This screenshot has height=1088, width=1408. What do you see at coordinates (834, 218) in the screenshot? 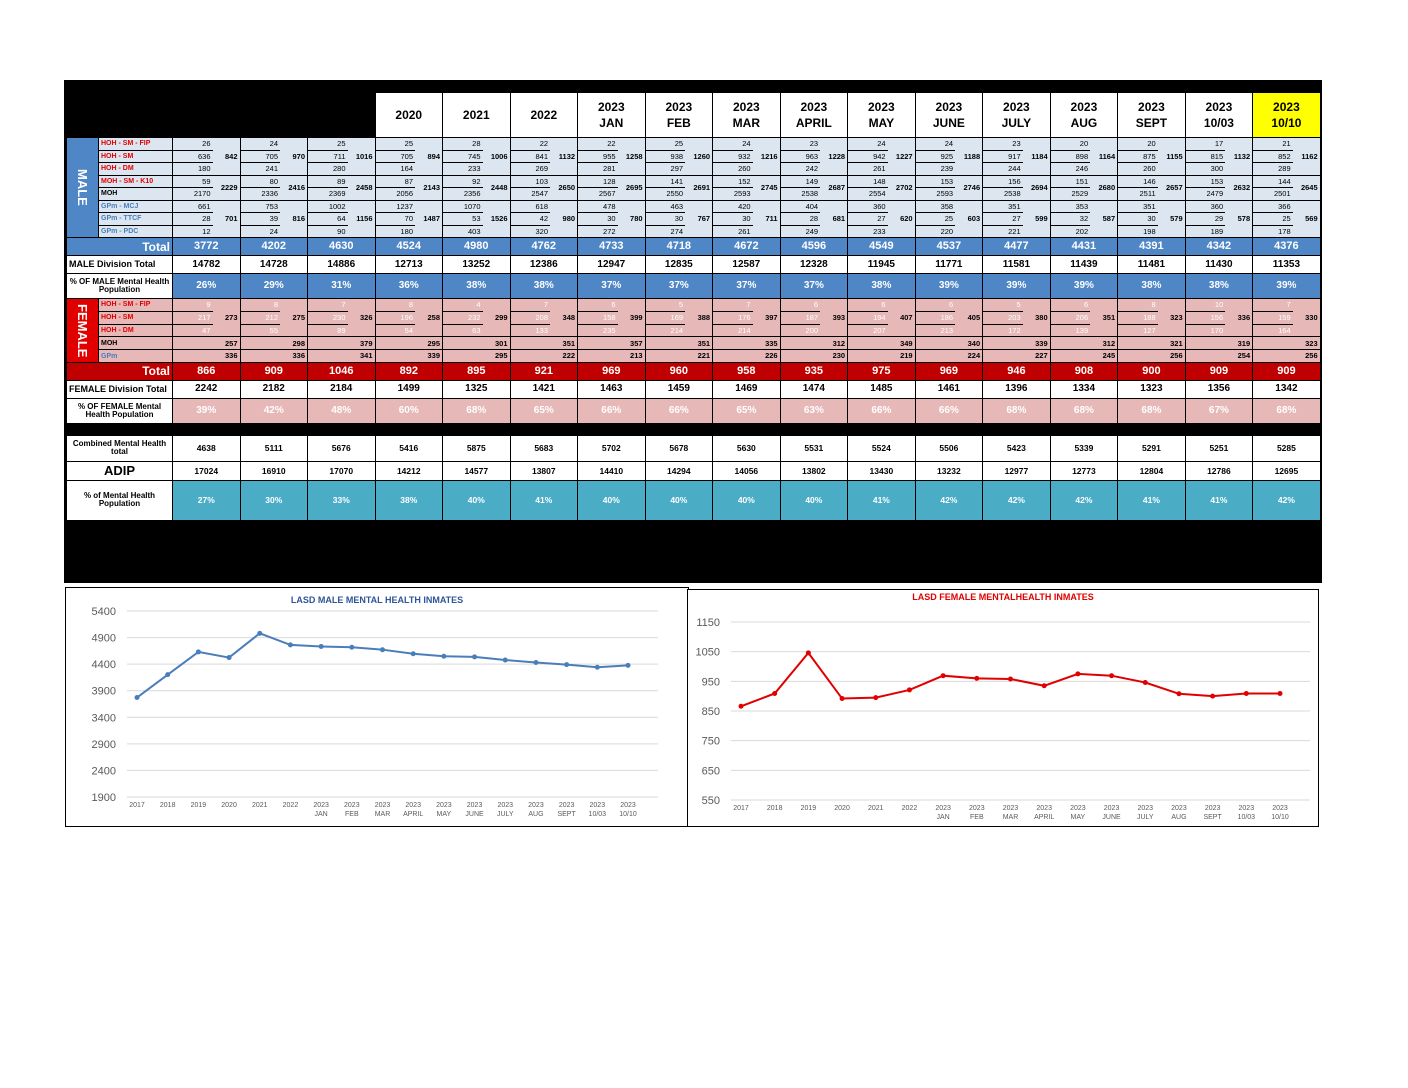
I see `subtotal-cell: 681` at bounding box center [834, 218].